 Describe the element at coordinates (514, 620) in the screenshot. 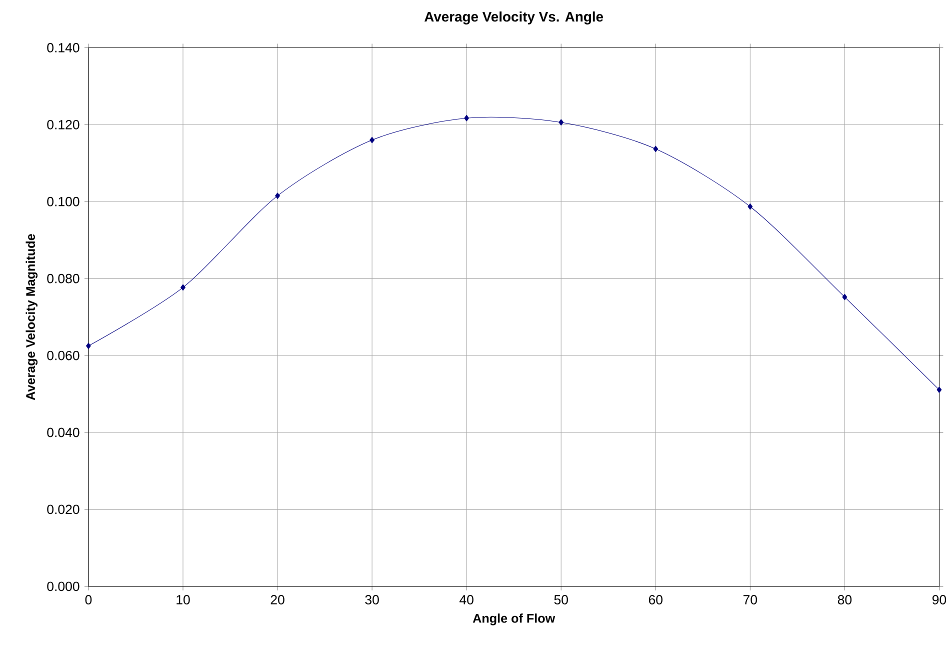

I see `x-axis-title: Angle of Flow` at that location.